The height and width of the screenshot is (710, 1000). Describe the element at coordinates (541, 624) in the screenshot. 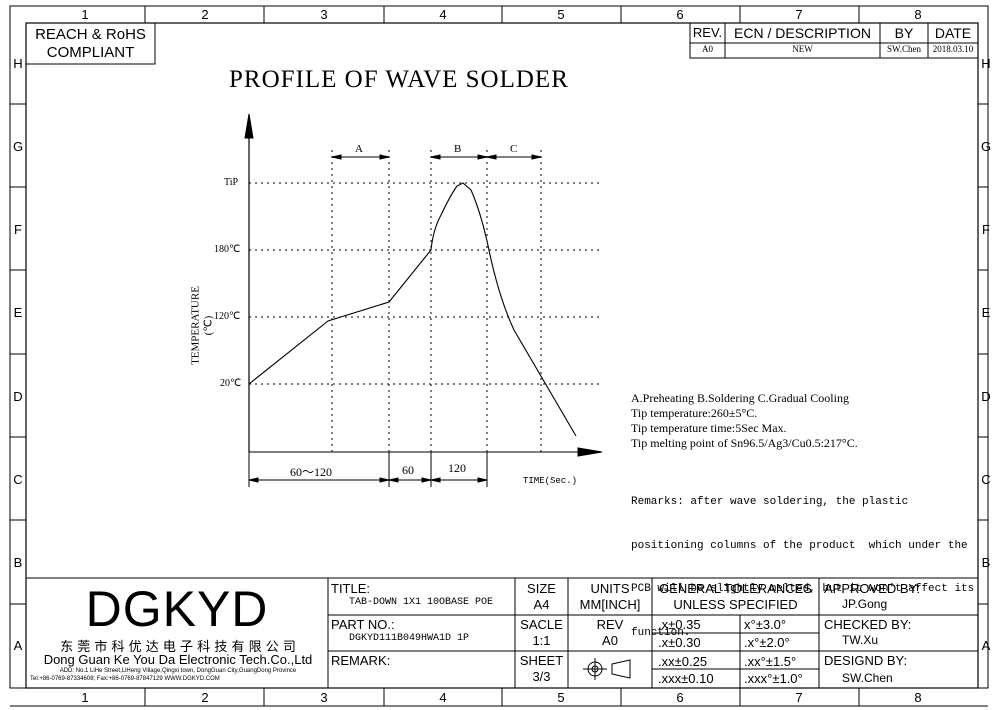

I see `scale-label: SACLE` at that location.